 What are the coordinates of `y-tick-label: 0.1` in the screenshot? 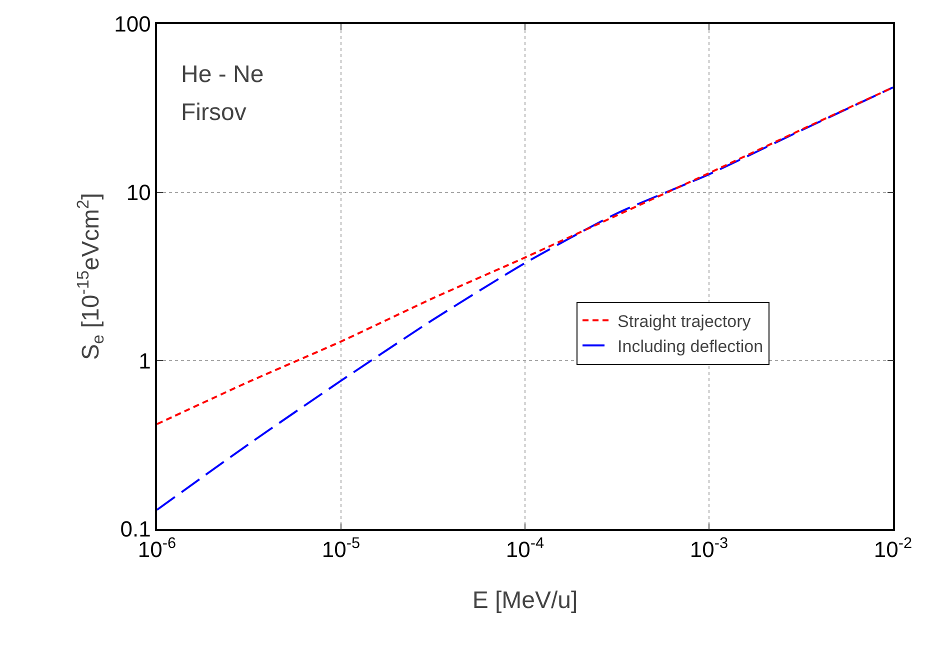 It's located at (135, 529).